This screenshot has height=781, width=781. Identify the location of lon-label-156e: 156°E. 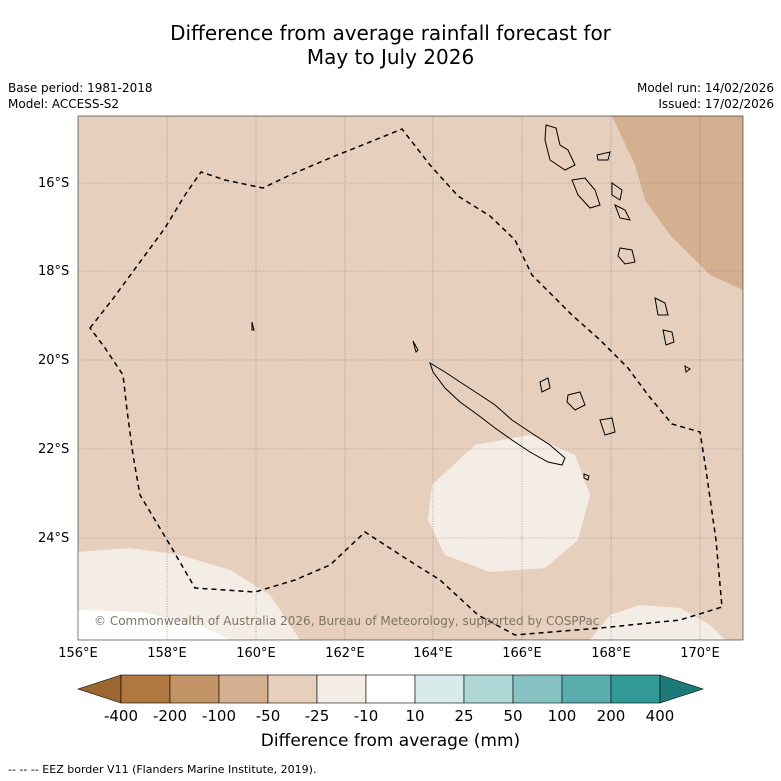
(78, 653).